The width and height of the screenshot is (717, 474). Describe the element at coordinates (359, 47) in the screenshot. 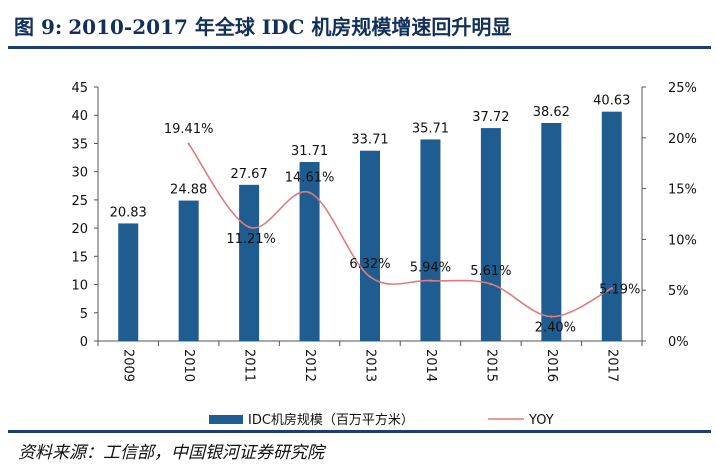

I see `title-rule` at that location.